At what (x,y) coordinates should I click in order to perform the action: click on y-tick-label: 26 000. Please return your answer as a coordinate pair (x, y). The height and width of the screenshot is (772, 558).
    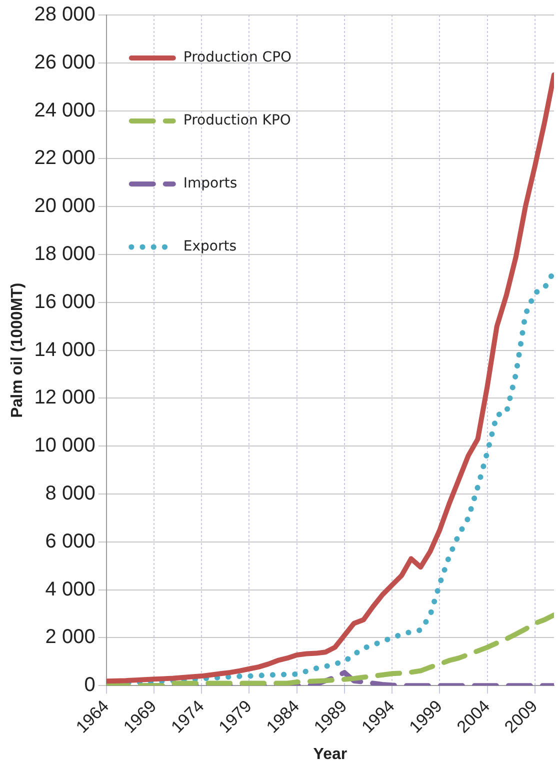
    Looking at the image, I should click on (65, 62).